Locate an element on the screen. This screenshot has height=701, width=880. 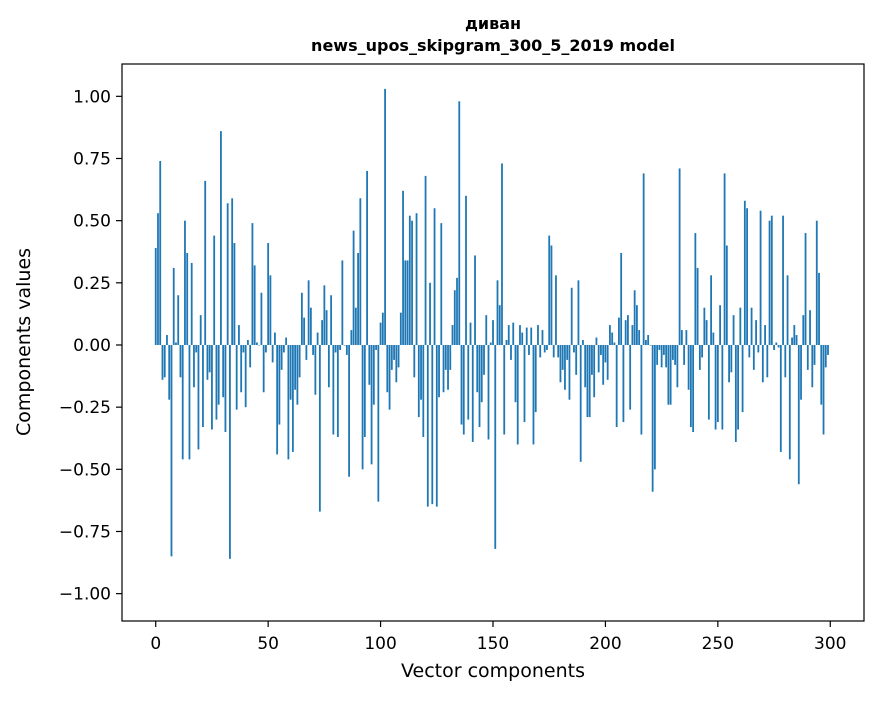
x-axis-ticks: 0 50 100 150 200 250 300 is located at coordinates (498, 637).